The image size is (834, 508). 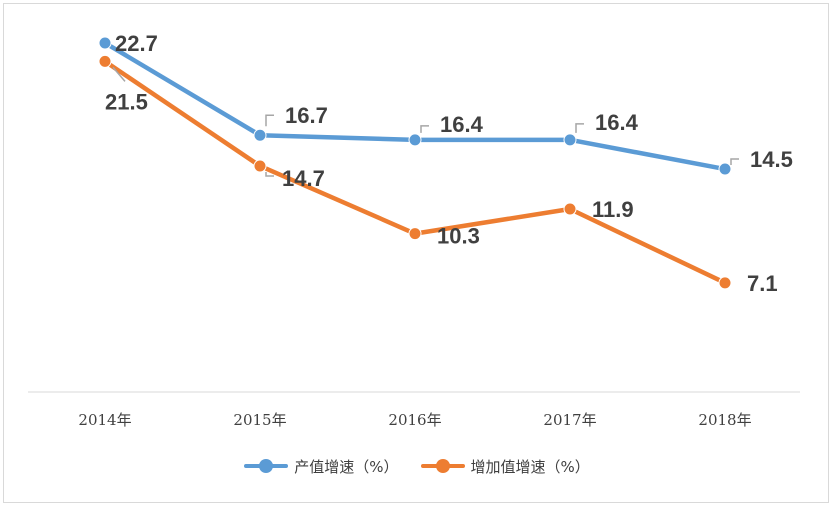 I want to click on legend-label-value-added-growth: 增加值增速（%）, so click(x=530, y=466).